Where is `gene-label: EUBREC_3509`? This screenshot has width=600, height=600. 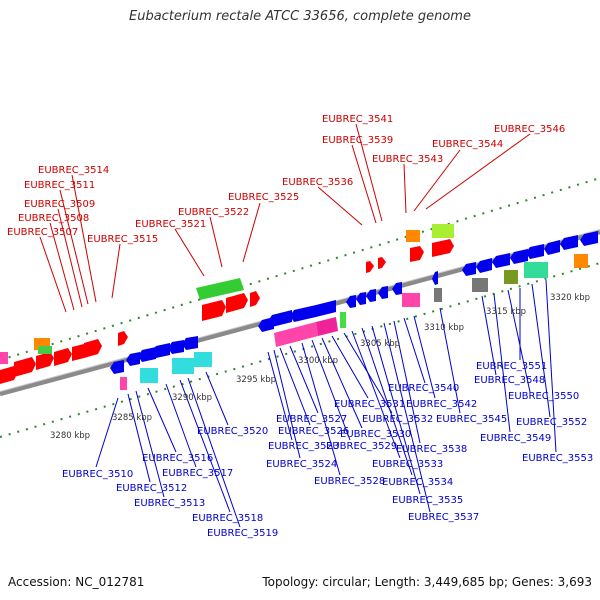 gene-label: EUBREC_3509 is located at coordinates (59, 204).